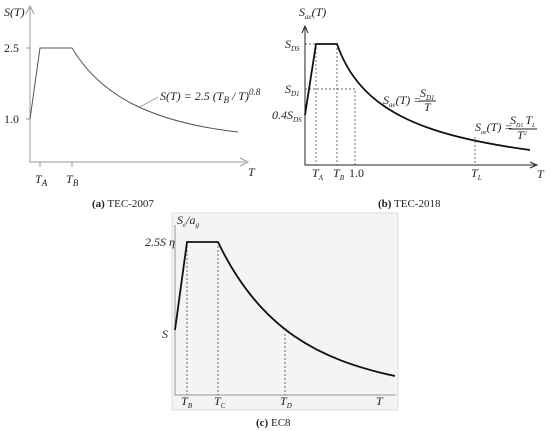 Image resolution: width=550 pixels, height=431 pixels. Describe the element at coordinates (165, 334) in the screenshot. I see `y-tick: S` at that location.